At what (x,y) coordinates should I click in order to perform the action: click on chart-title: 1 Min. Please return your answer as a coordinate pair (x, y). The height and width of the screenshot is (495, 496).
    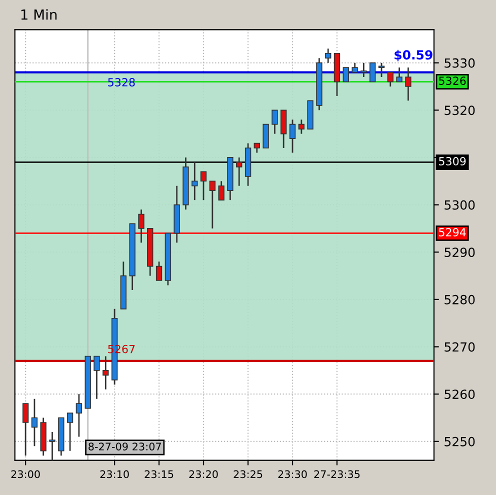
    Looking at the image, I should click on (39, 14).